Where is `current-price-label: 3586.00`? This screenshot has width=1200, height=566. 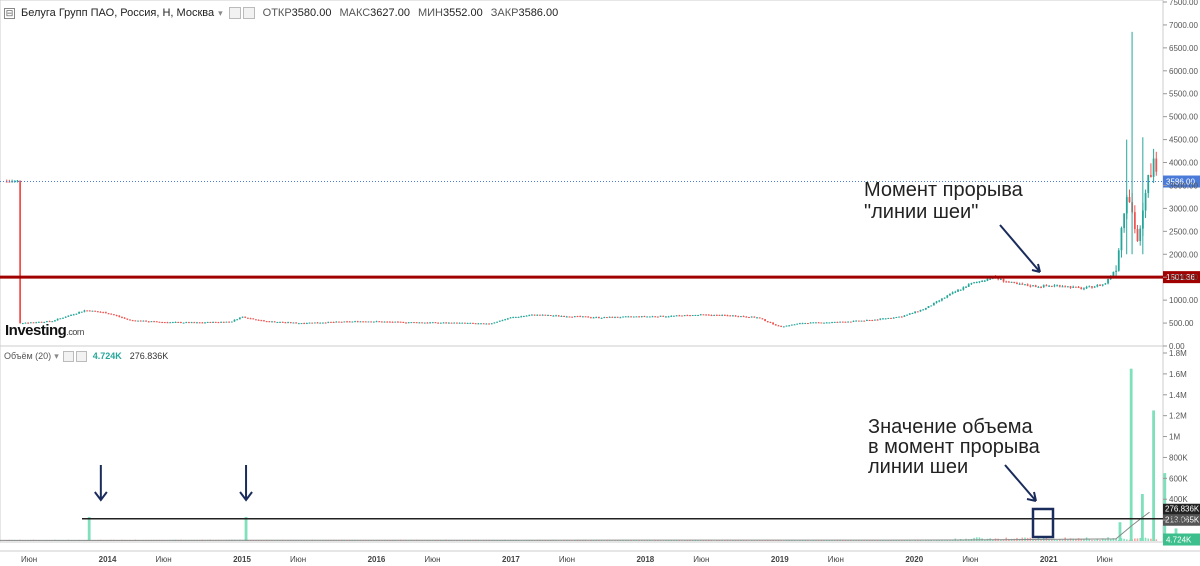
current-price-label: 3586.00 is located at coordinates (1180, 182).